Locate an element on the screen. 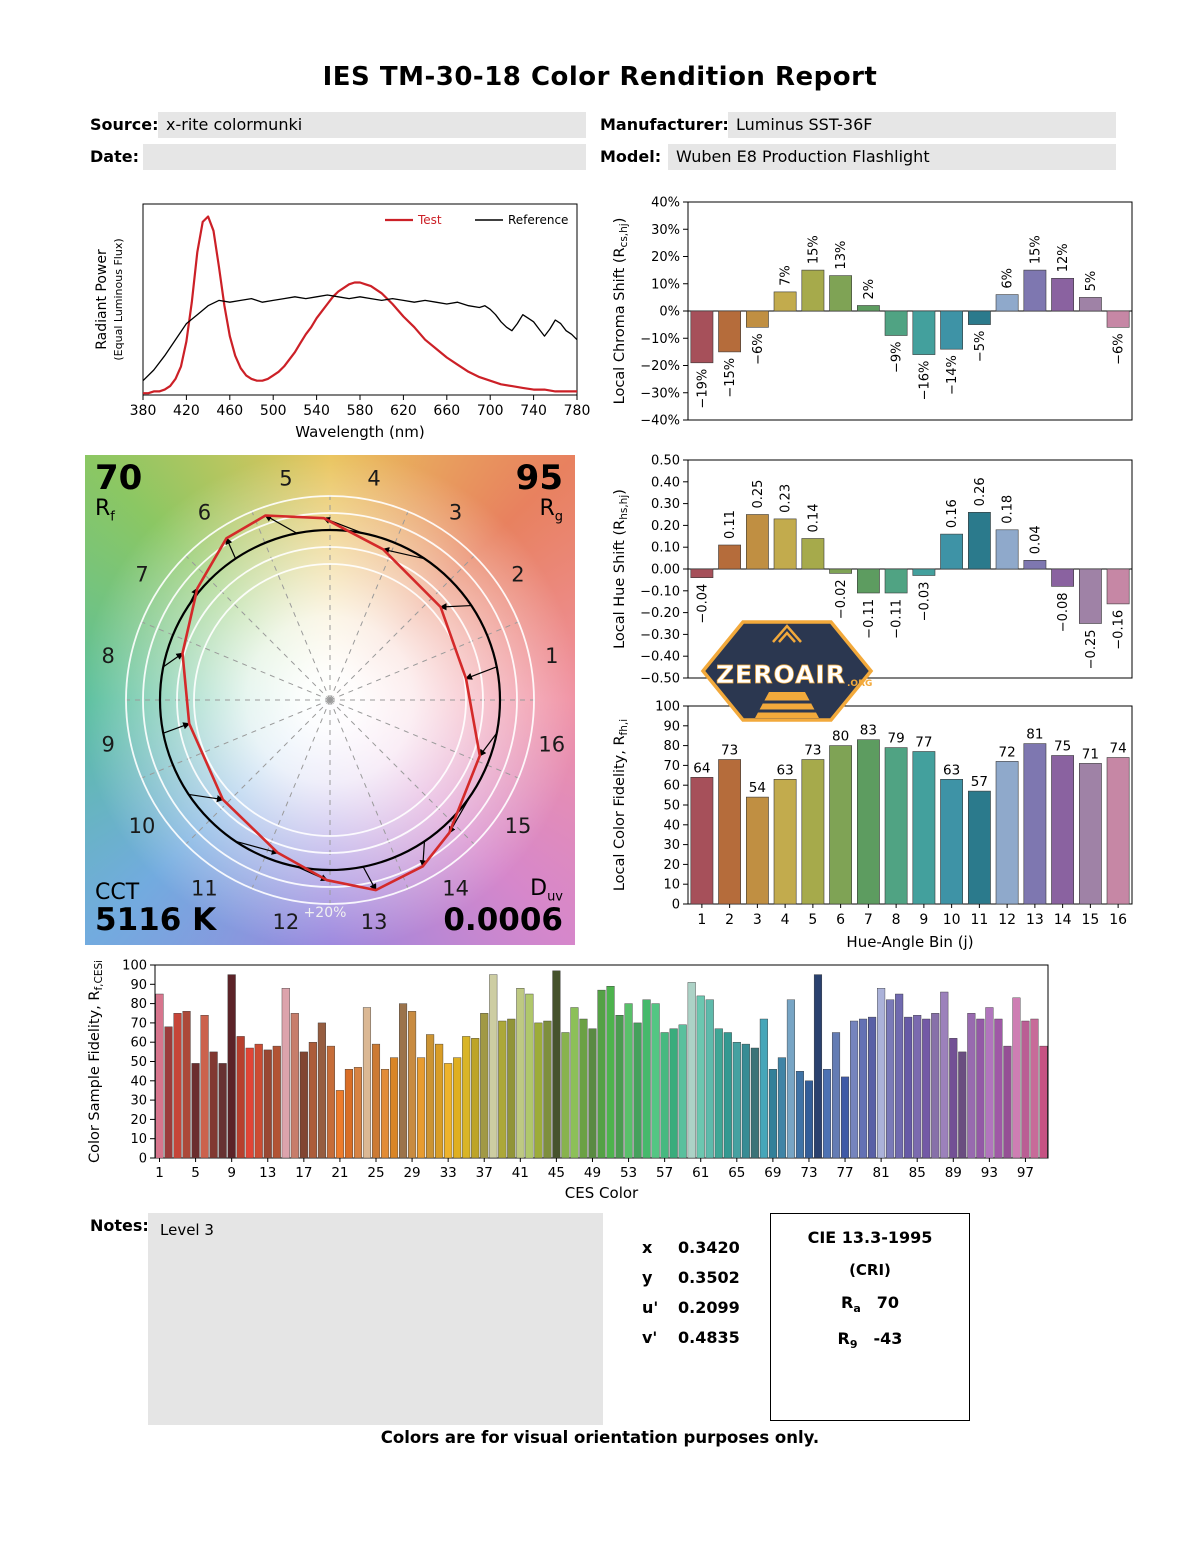 This screenshot has height=1550, width=1200. svg-text: 0.30 is located at coordinates (665, 504).